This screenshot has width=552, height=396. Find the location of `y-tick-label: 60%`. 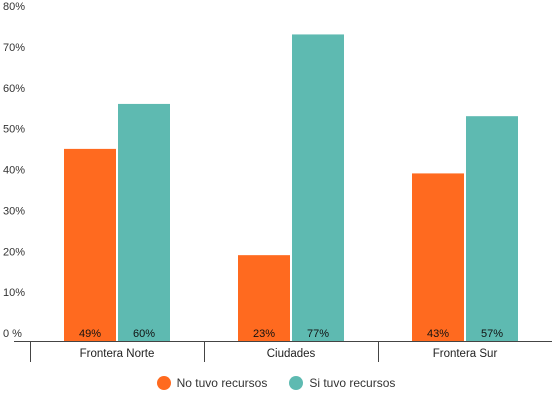

y-tick-label: 60% is located at coordinates (14, 89).